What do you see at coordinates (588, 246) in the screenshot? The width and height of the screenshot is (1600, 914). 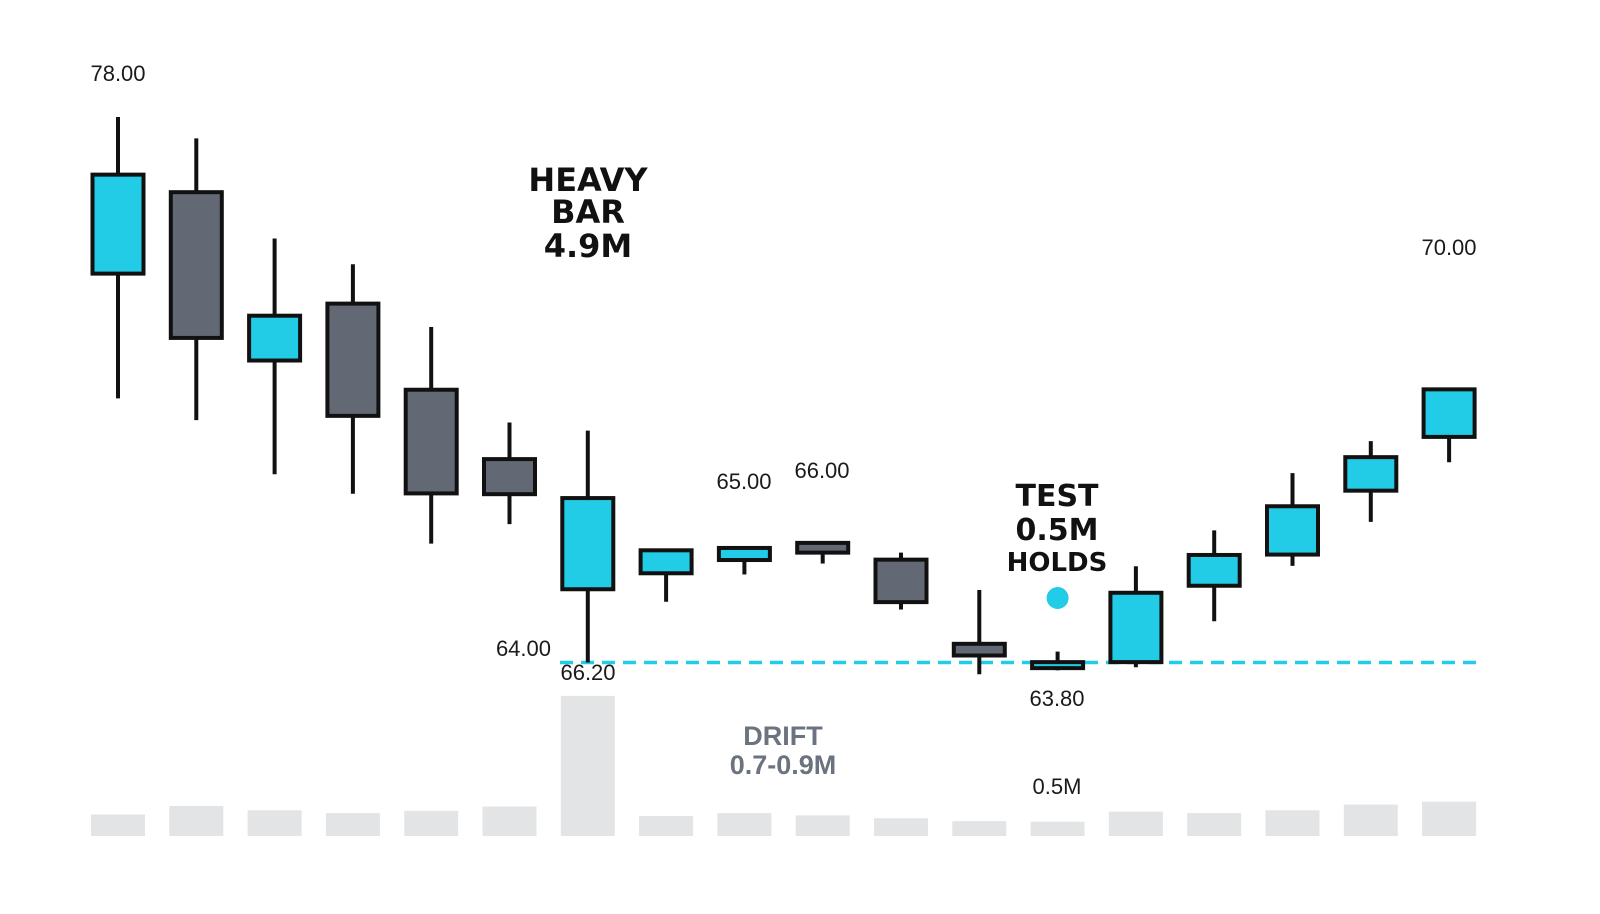 I see `heavy-bar-annotation-line-3: 4.9M` at bounding box center [588, 246].